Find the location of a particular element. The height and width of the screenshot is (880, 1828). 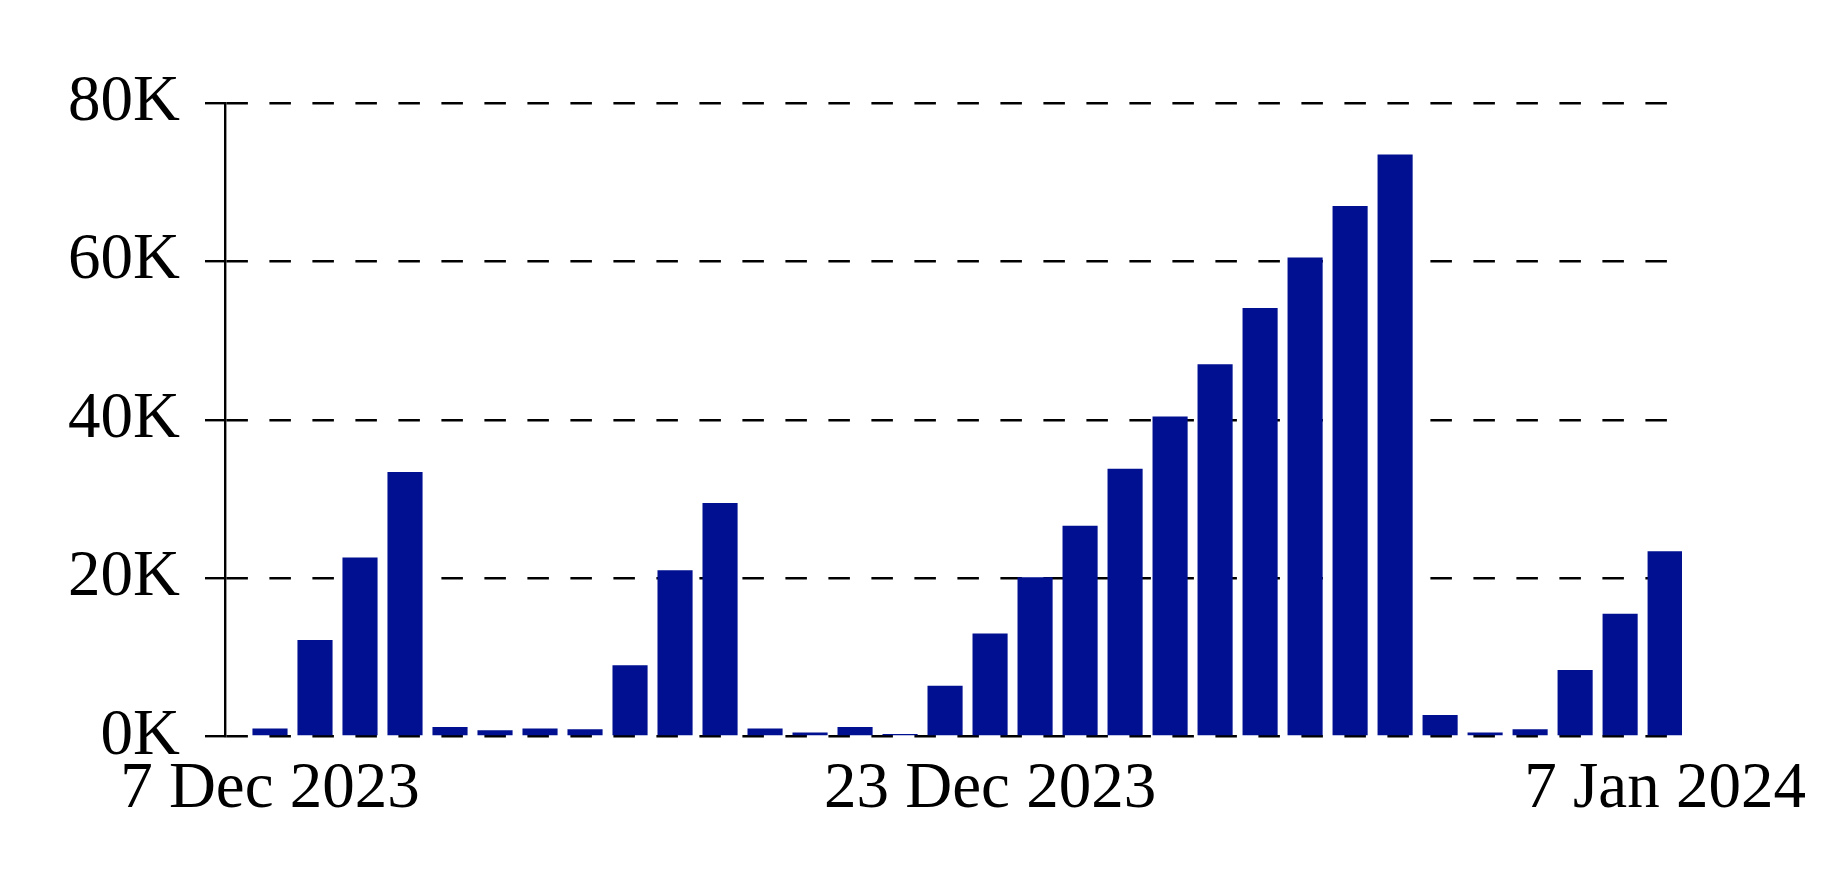

x-tick-label: 7 Jan 2024 is located at coordinates (1665, 784).